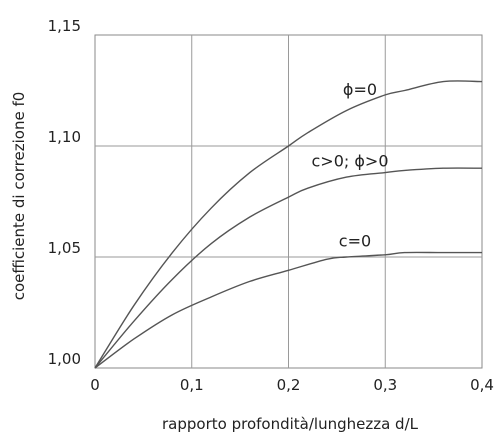 The height and width of the screenshot is (438, 502). I want to click on series-label-c0: c=0, so click(355, 241).